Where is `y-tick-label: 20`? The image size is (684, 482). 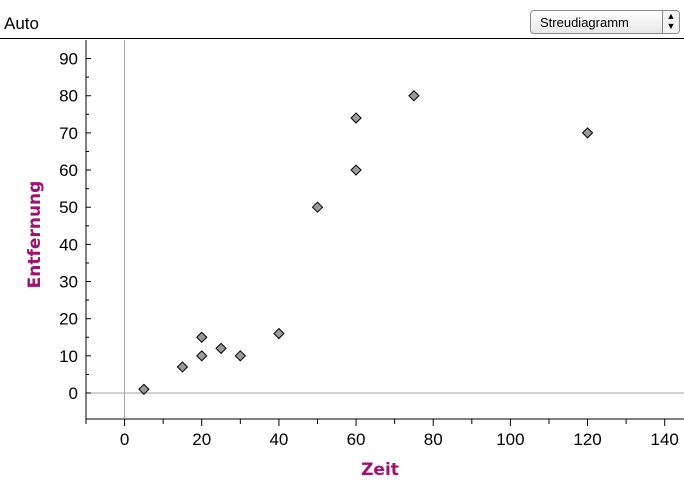 y-tick-label: 20 is located at coordinates (68, 319).